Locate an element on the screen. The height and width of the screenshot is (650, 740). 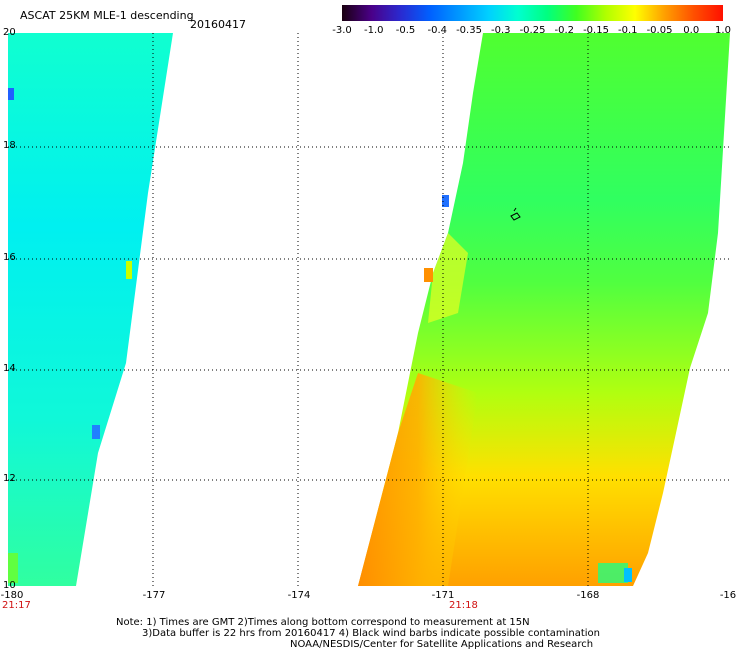
lon-label: -16 is located at coordinates (728, 595).